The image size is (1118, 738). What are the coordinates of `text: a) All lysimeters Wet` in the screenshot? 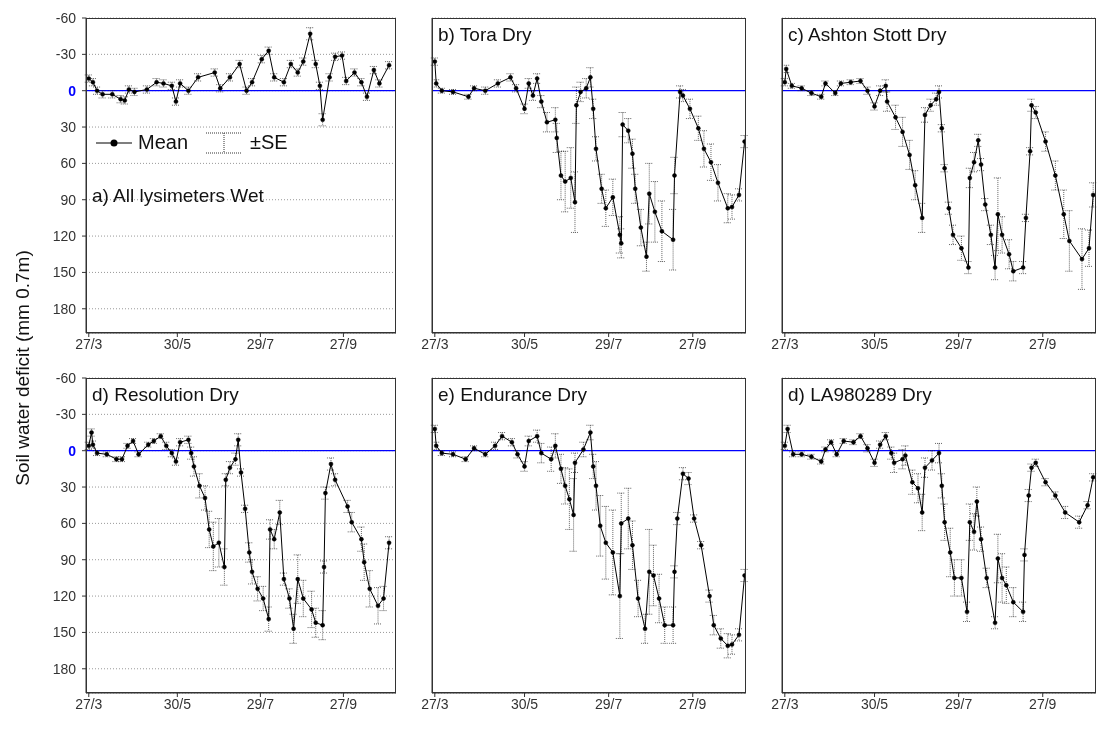 It's located at (178, 195).